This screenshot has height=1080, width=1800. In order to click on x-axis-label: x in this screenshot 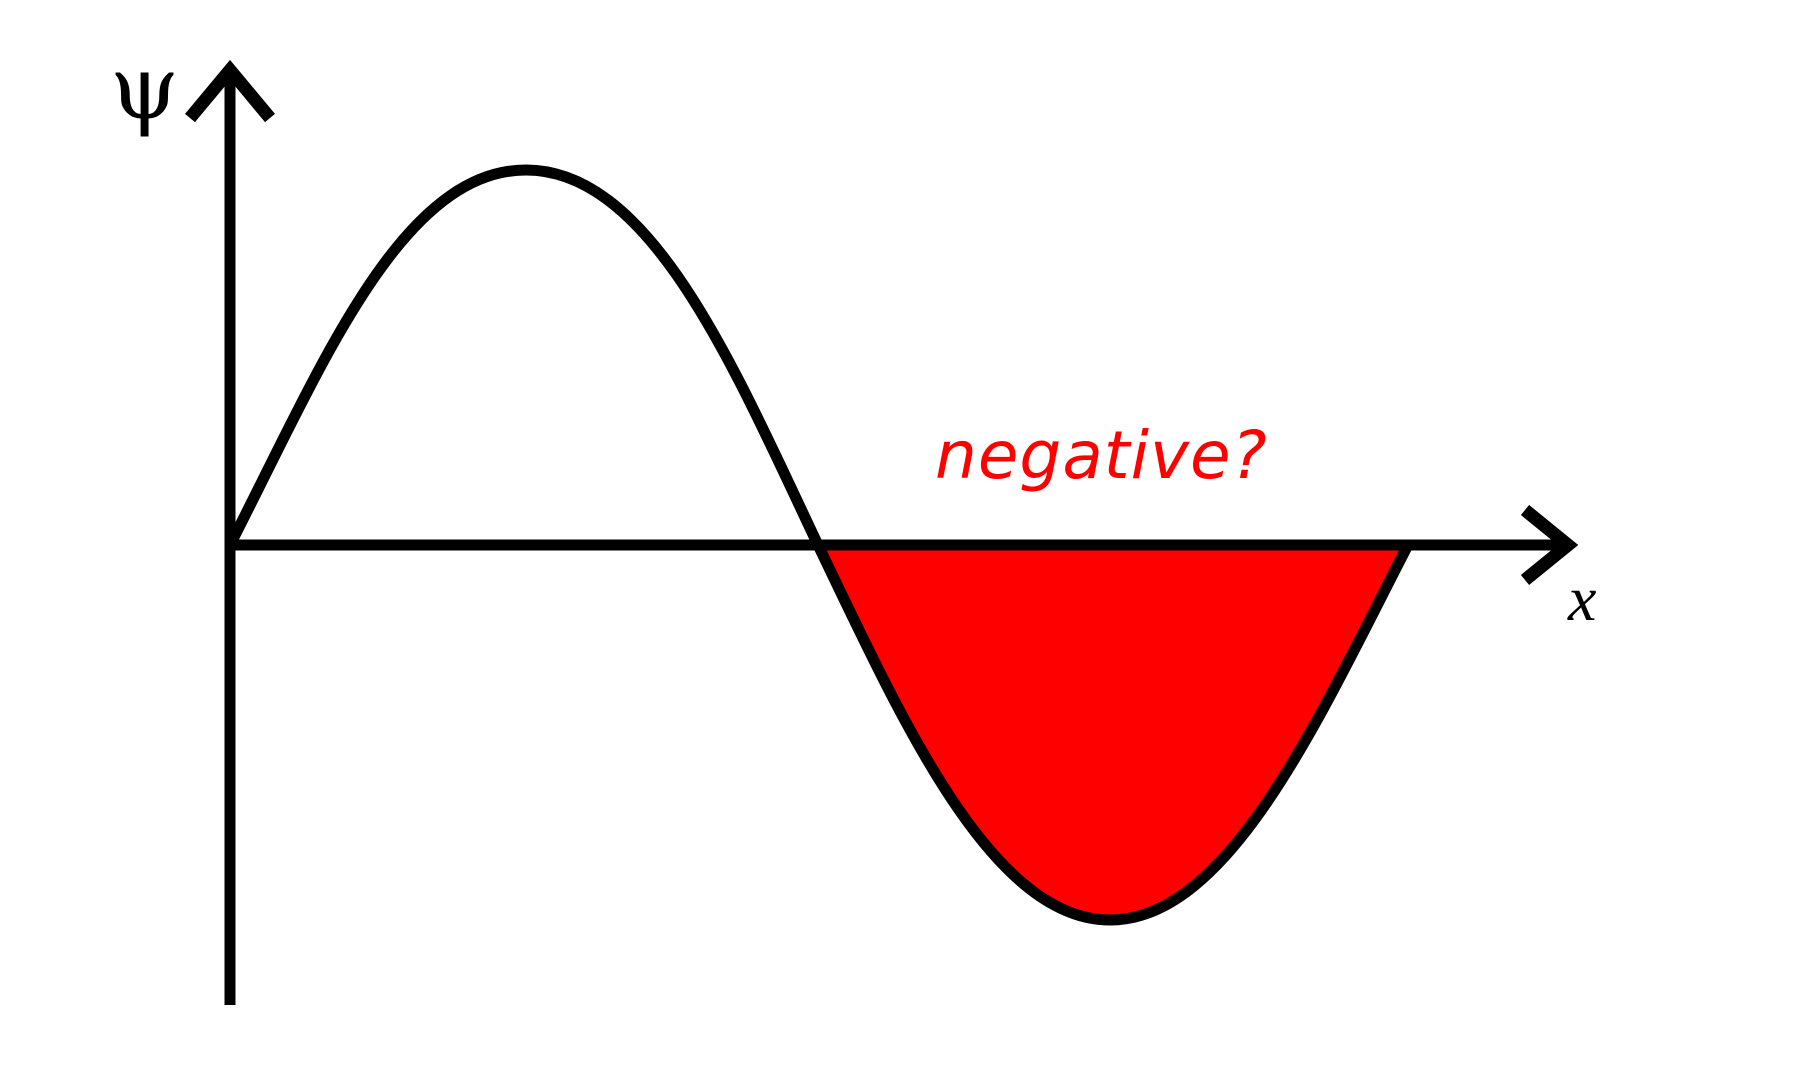, I will do `click(1581, 598)`.